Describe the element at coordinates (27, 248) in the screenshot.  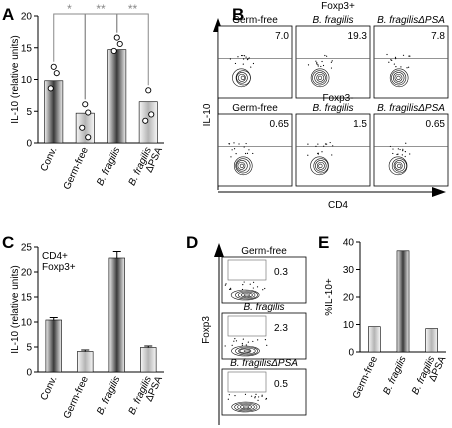
I see `y-tick-label: 25` at that location.